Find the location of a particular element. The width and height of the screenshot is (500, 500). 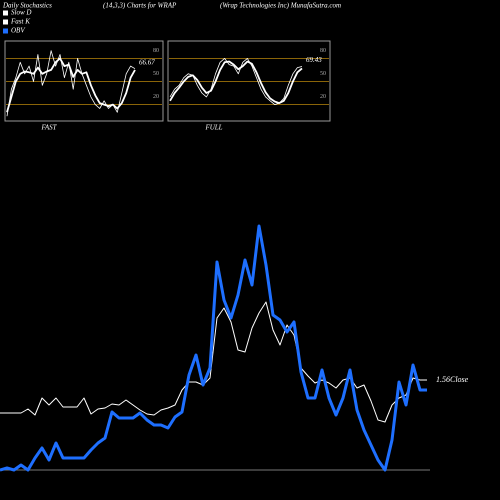

header-center: (14,3,3) Charts for WRAP is located at coordinates (140, 6).